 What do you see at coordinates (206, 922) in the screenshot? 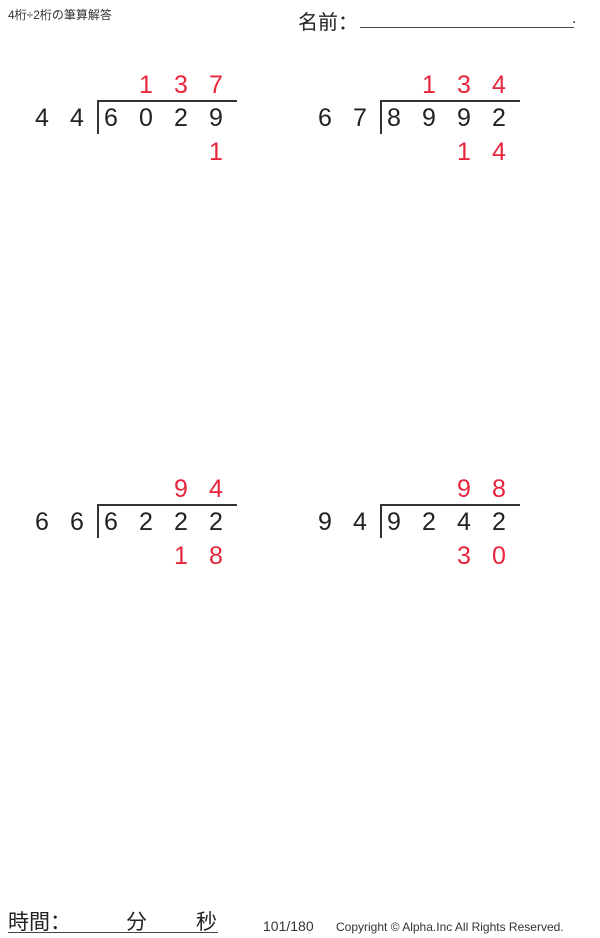
I see `seconds-label: 秒` at bounding box center [206, 922].